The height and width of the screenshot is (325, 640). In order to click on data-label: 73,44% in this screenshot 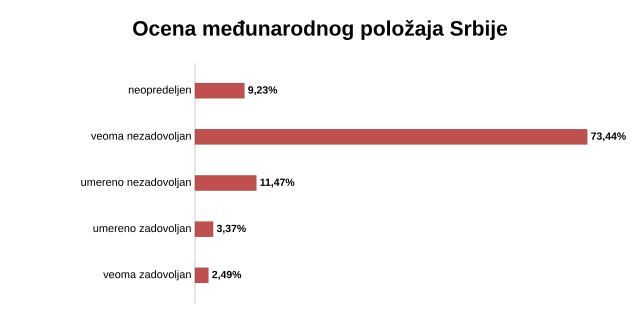, I will do `click(608, 137)`.